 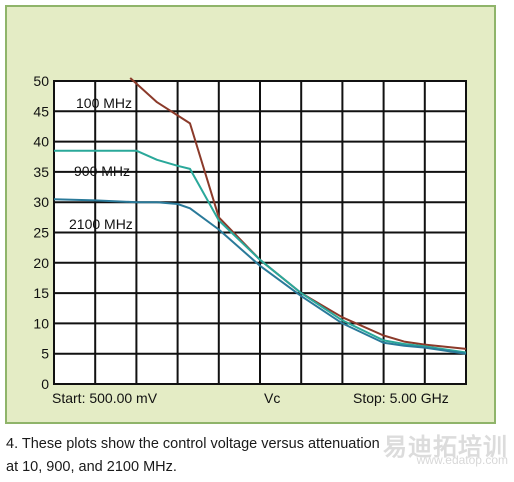 What do you see at coordinates (101, 224) in the screenshot?
I see `series-label-2100mhz: 2100 MHz` at bounding box center [101, 224].